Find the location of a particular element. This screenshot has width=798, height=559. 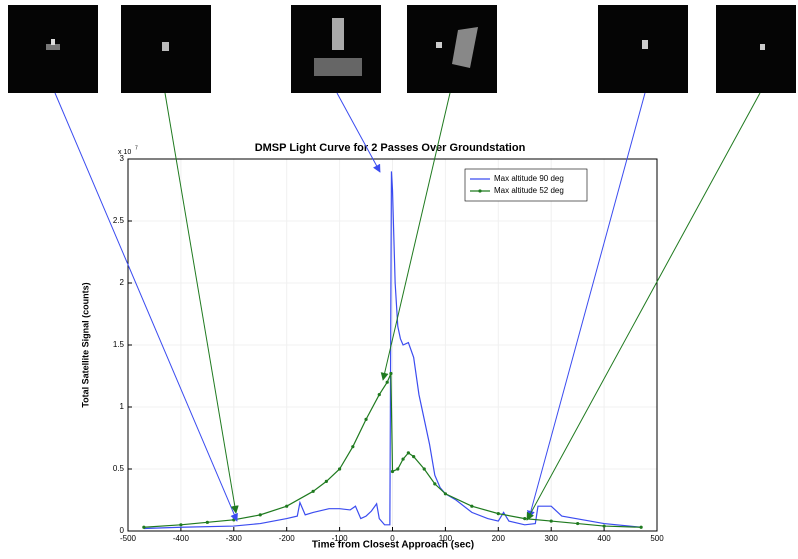

x-tick-label: -400 is located at coordinates (181, 538).